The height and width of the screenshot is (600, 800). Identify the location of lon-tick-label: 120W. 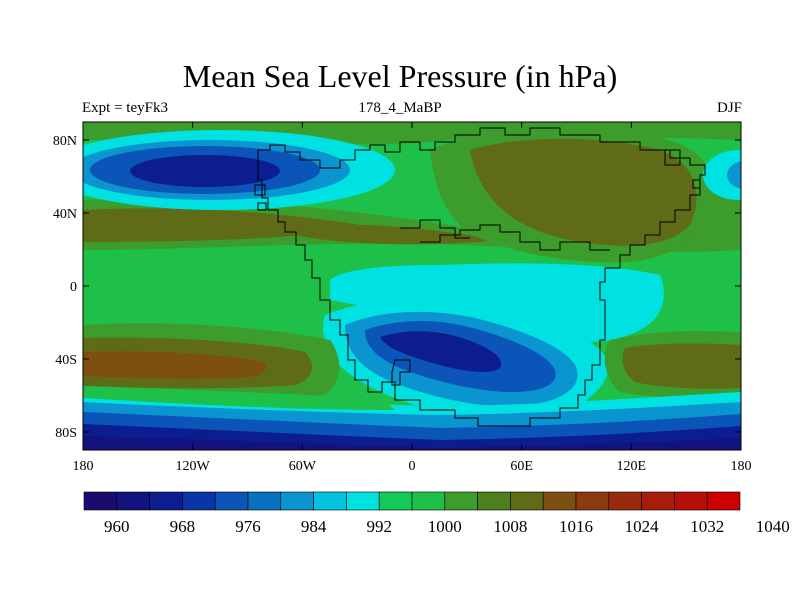
(193, 466).